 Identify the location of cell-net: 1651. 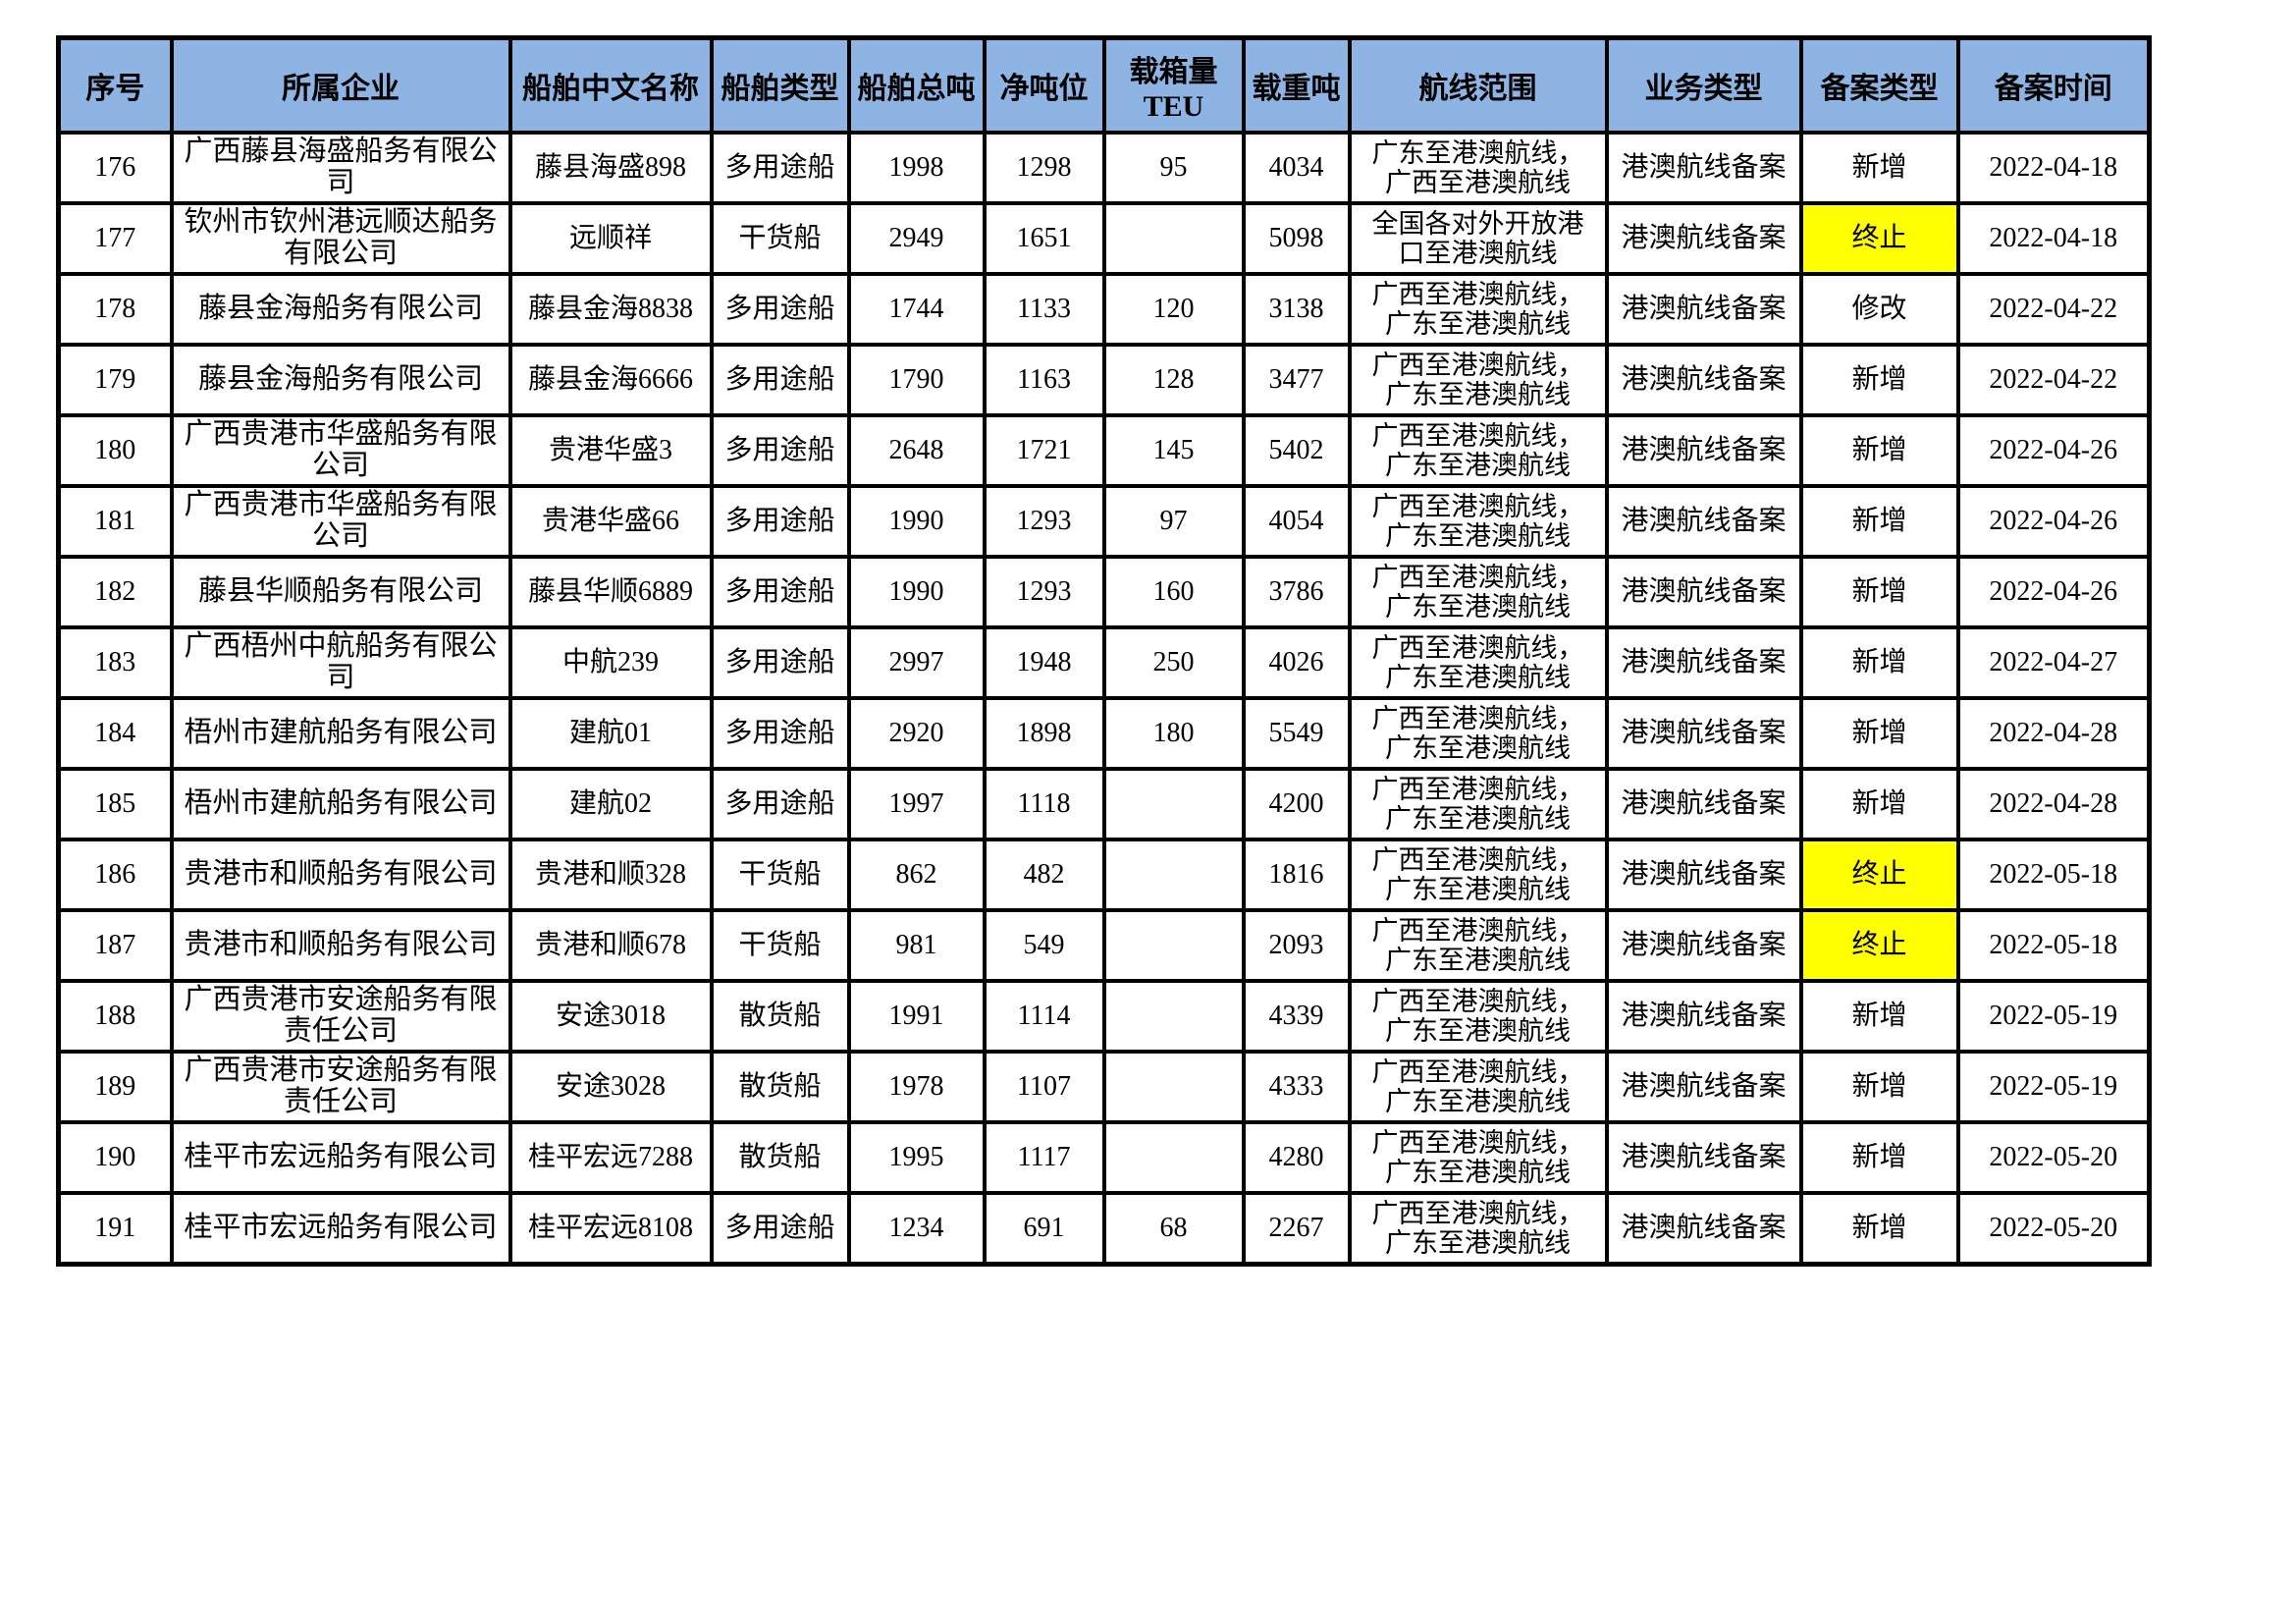
(1044, 238).